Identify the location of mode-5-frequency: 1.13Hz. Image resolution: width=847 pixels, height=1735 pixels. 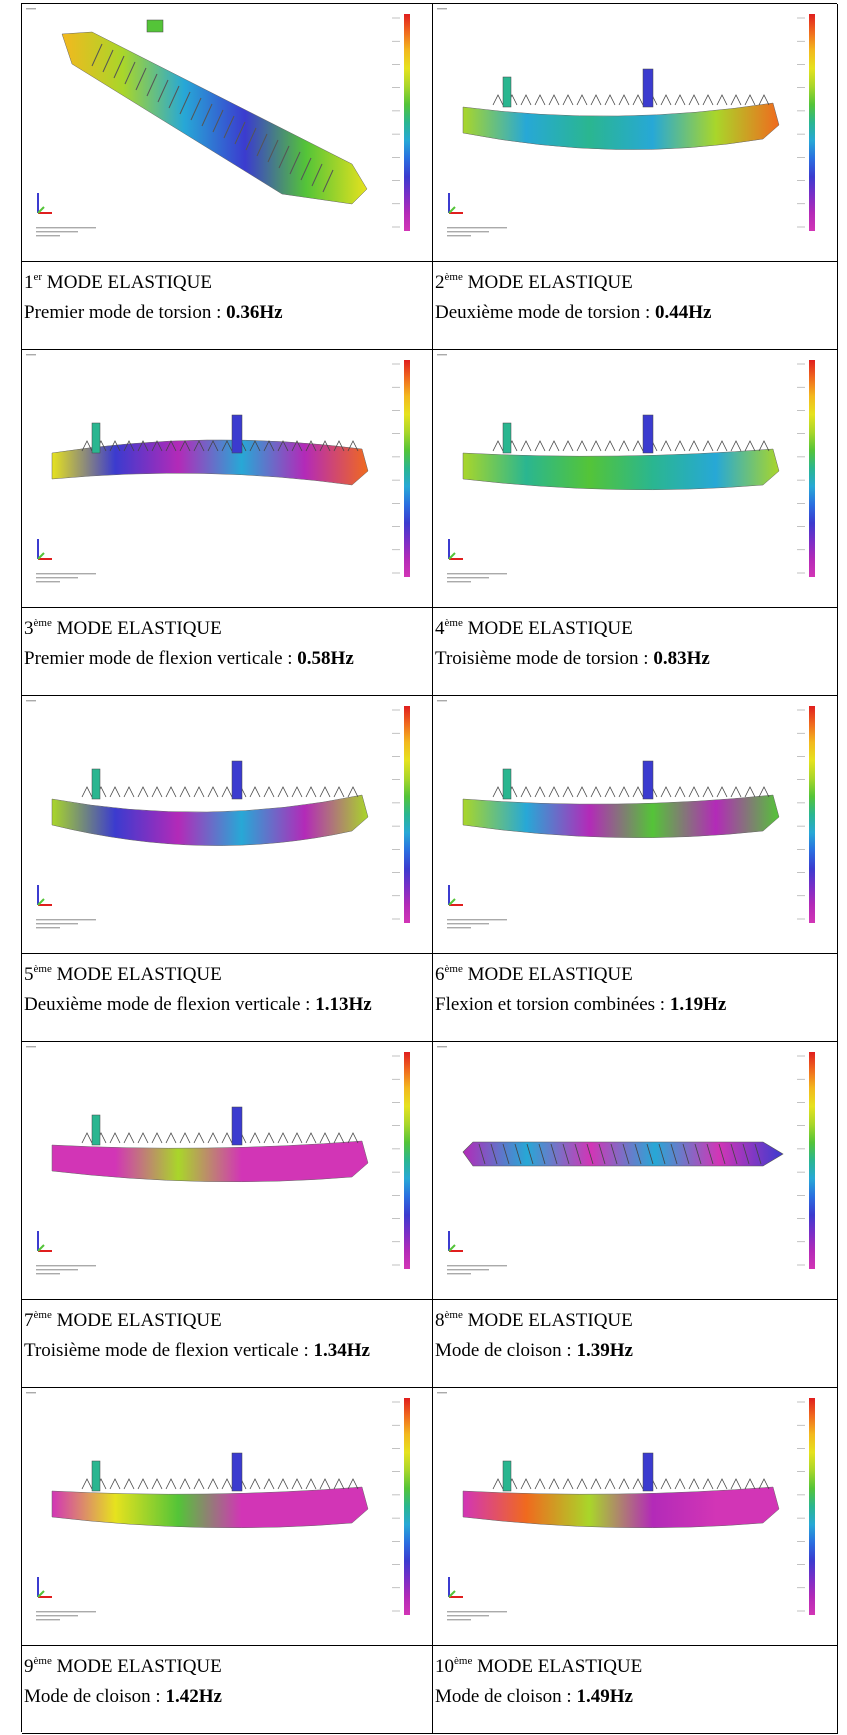
(343, 1004).